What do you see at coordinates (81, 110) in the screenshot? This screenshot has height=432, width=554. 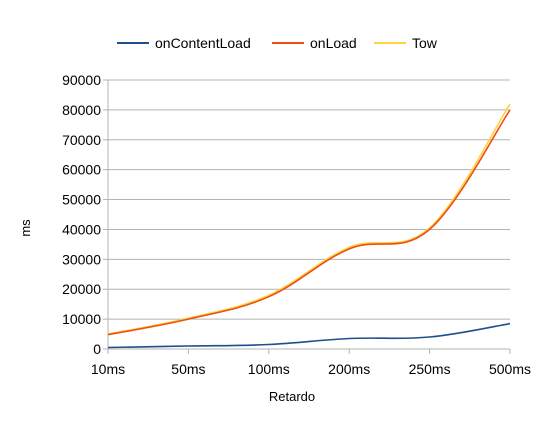 I see `y-tick-label: 80000` at bounding box center [81, 110].